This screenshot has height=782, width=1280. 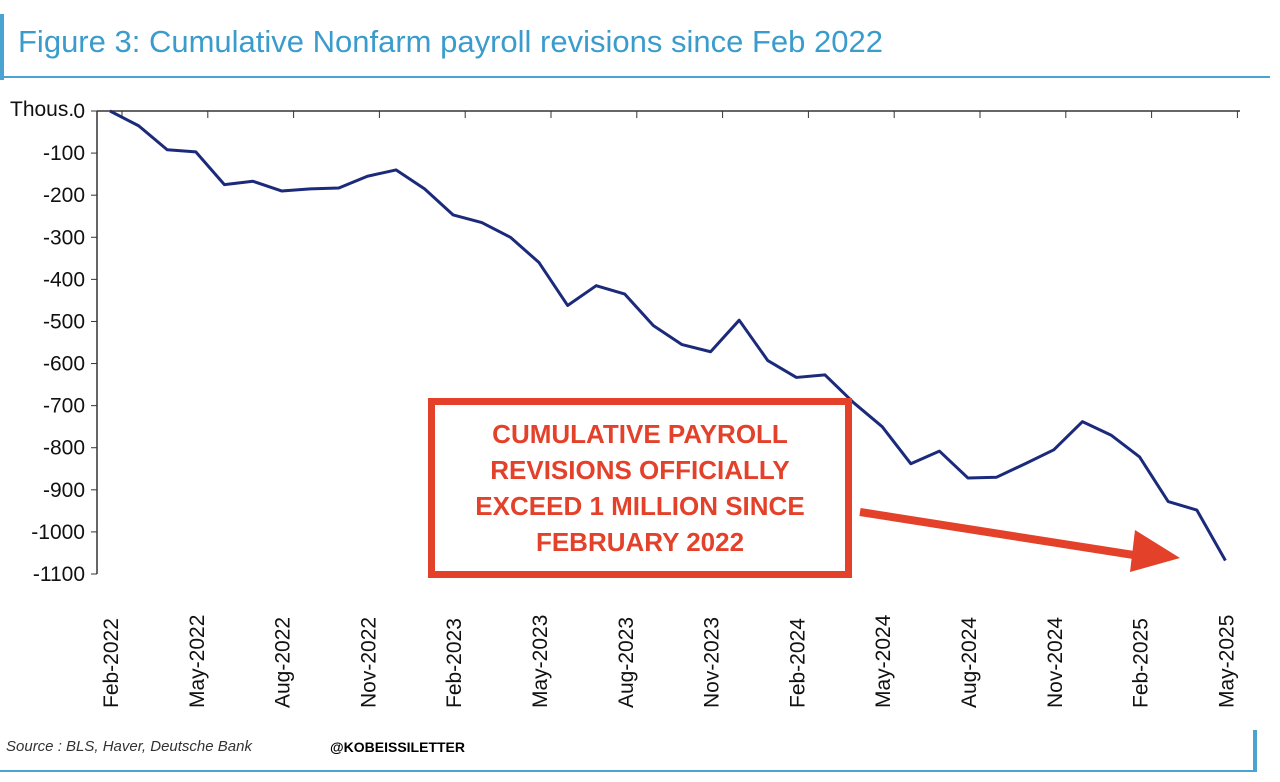 What do you see at coordinates (1055, 662) in the screenshot?
I see `x-tick-label: Nov-2024` at bounding box center [1055, 662].